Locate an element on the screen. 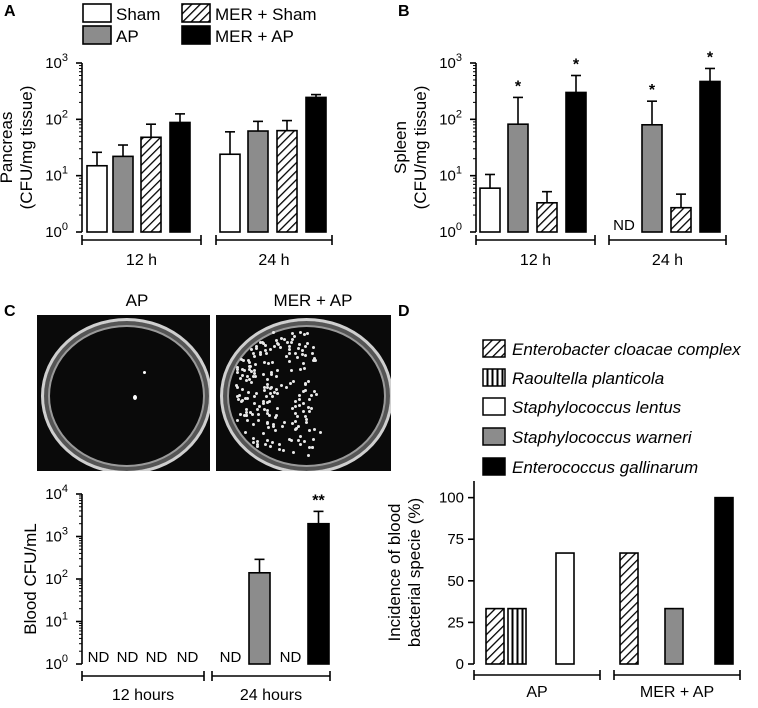 Image resolution: width=758 pixels, height=708 pixels. y-axis-label-d: bacterial specie (%) is located at coordinates (414, 572).